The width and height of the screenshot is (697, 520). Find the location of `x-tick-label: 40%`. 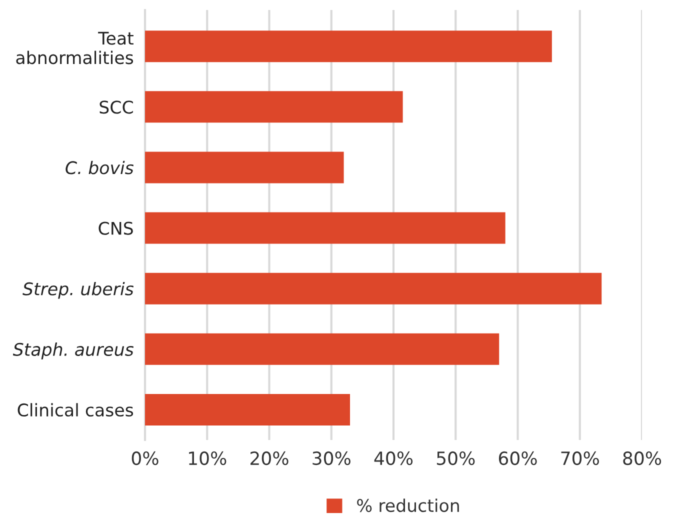

x-tick-label: 40% is located at coordinates (393, 458).